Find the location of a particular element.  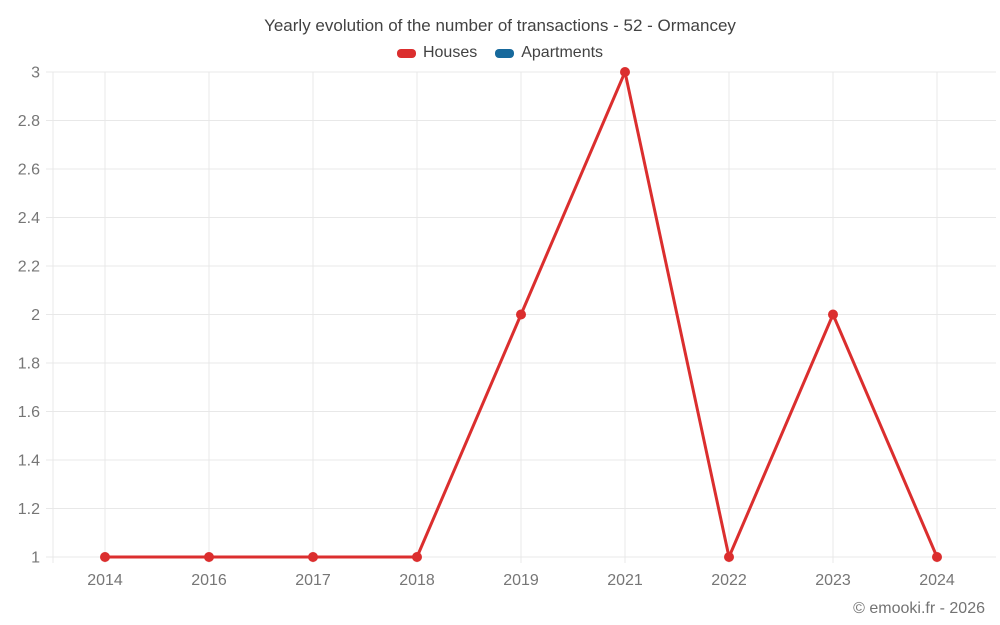

y-axis-tick-label: 2.6 is located at coordinates (29, 170).